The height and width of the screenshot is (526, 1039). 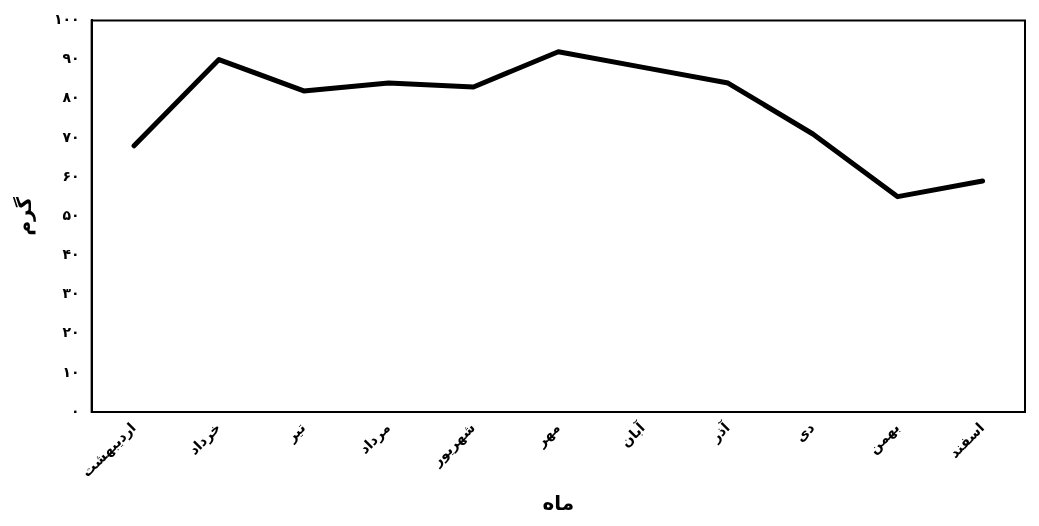 I want to click on x-tick-label: مهر, so click(x=548, y=435).